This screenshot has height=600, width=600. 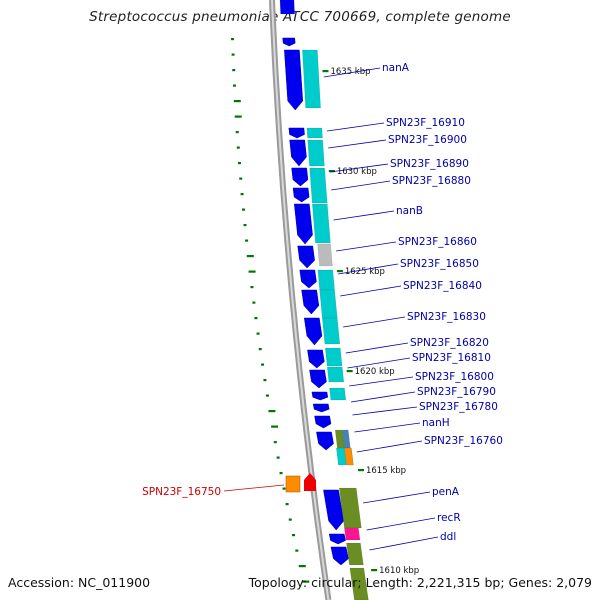 I want to click on gc-content-track, so click(x=270, y=310).